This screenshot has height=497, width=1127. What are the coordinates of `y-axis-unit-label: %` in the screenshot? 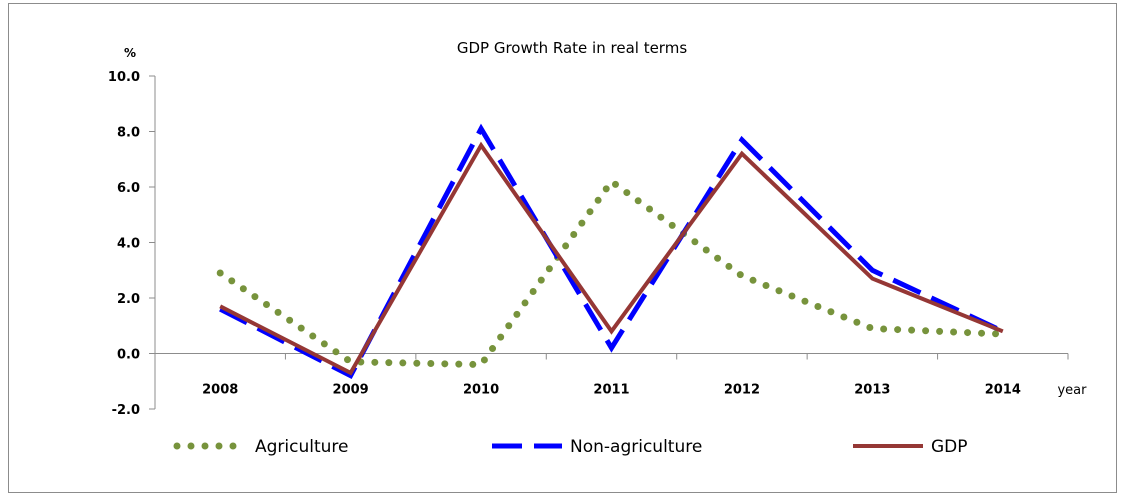 It's located at (130, 53).